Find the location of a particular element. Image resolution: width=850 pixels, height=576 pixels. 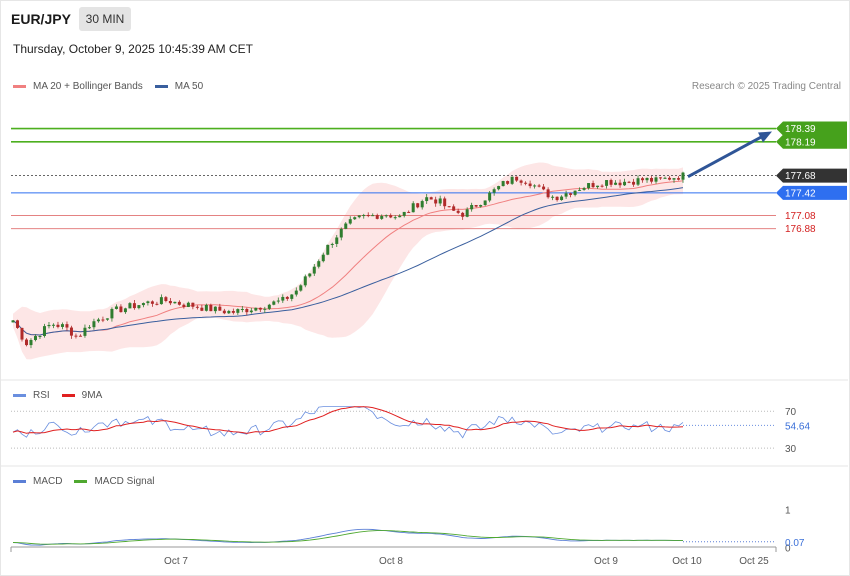

legend-ma20-label: MA 20 + Bollinger Bands is located at coordinates (88, 86).